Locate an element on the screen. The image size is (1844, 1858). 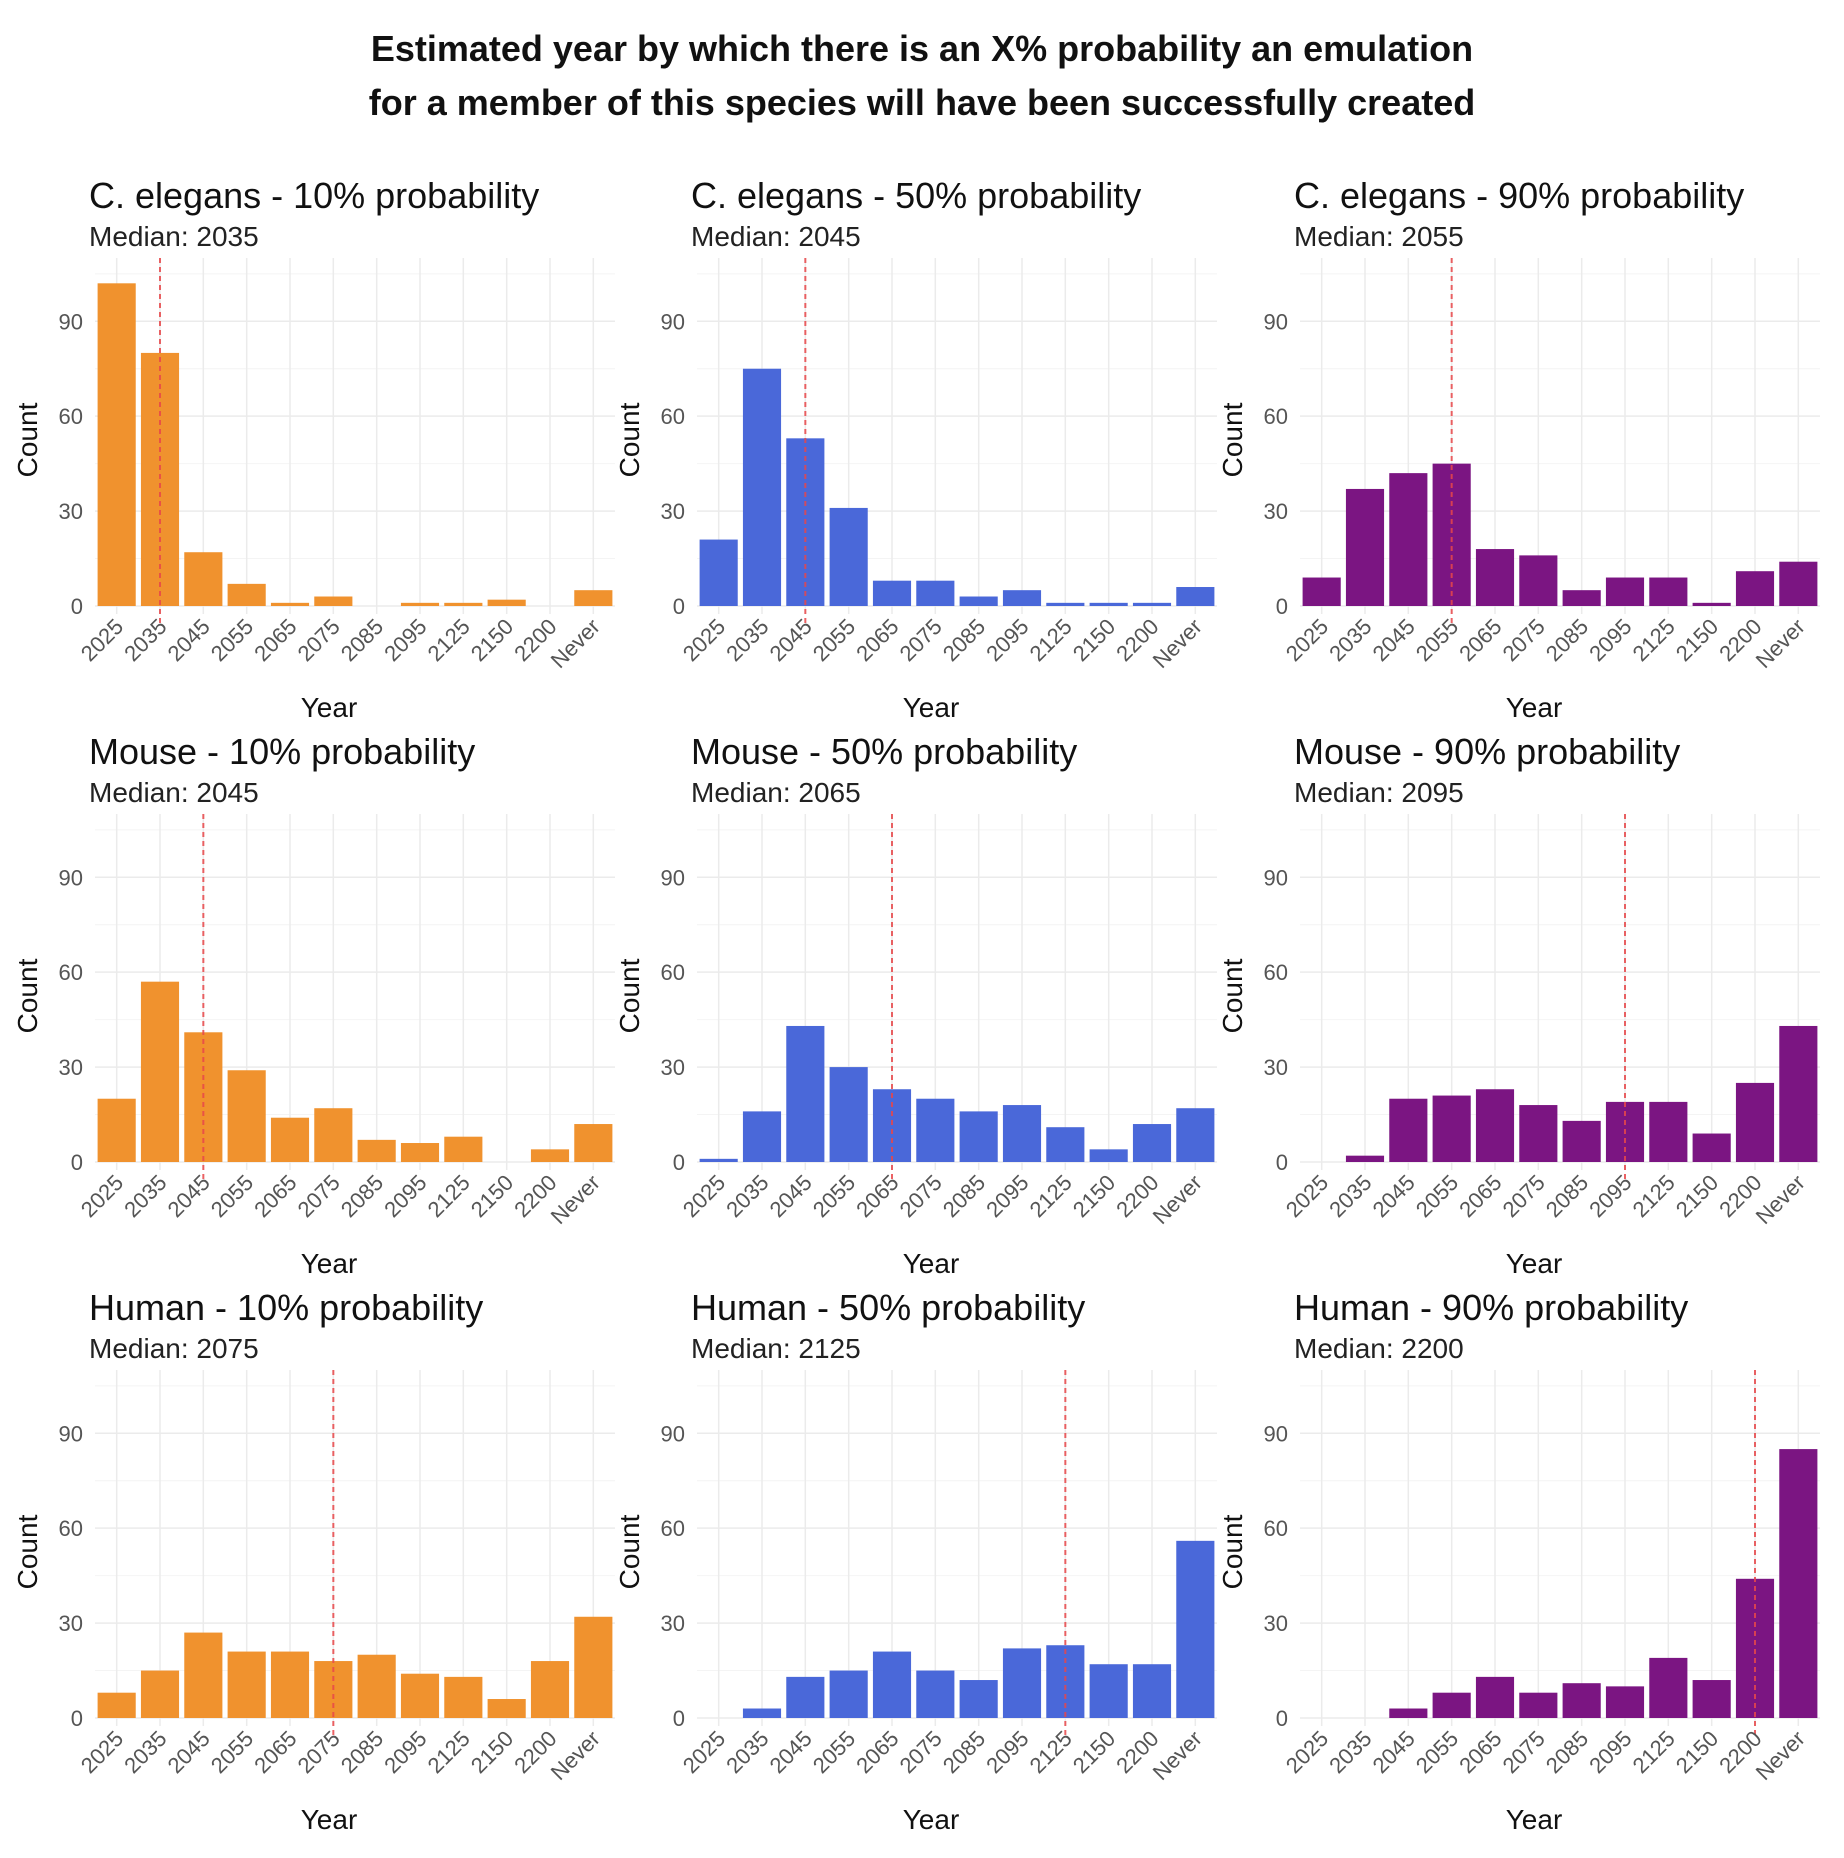
panel-title: Mouse - 90% probability is located at coordinates (1487, 751).